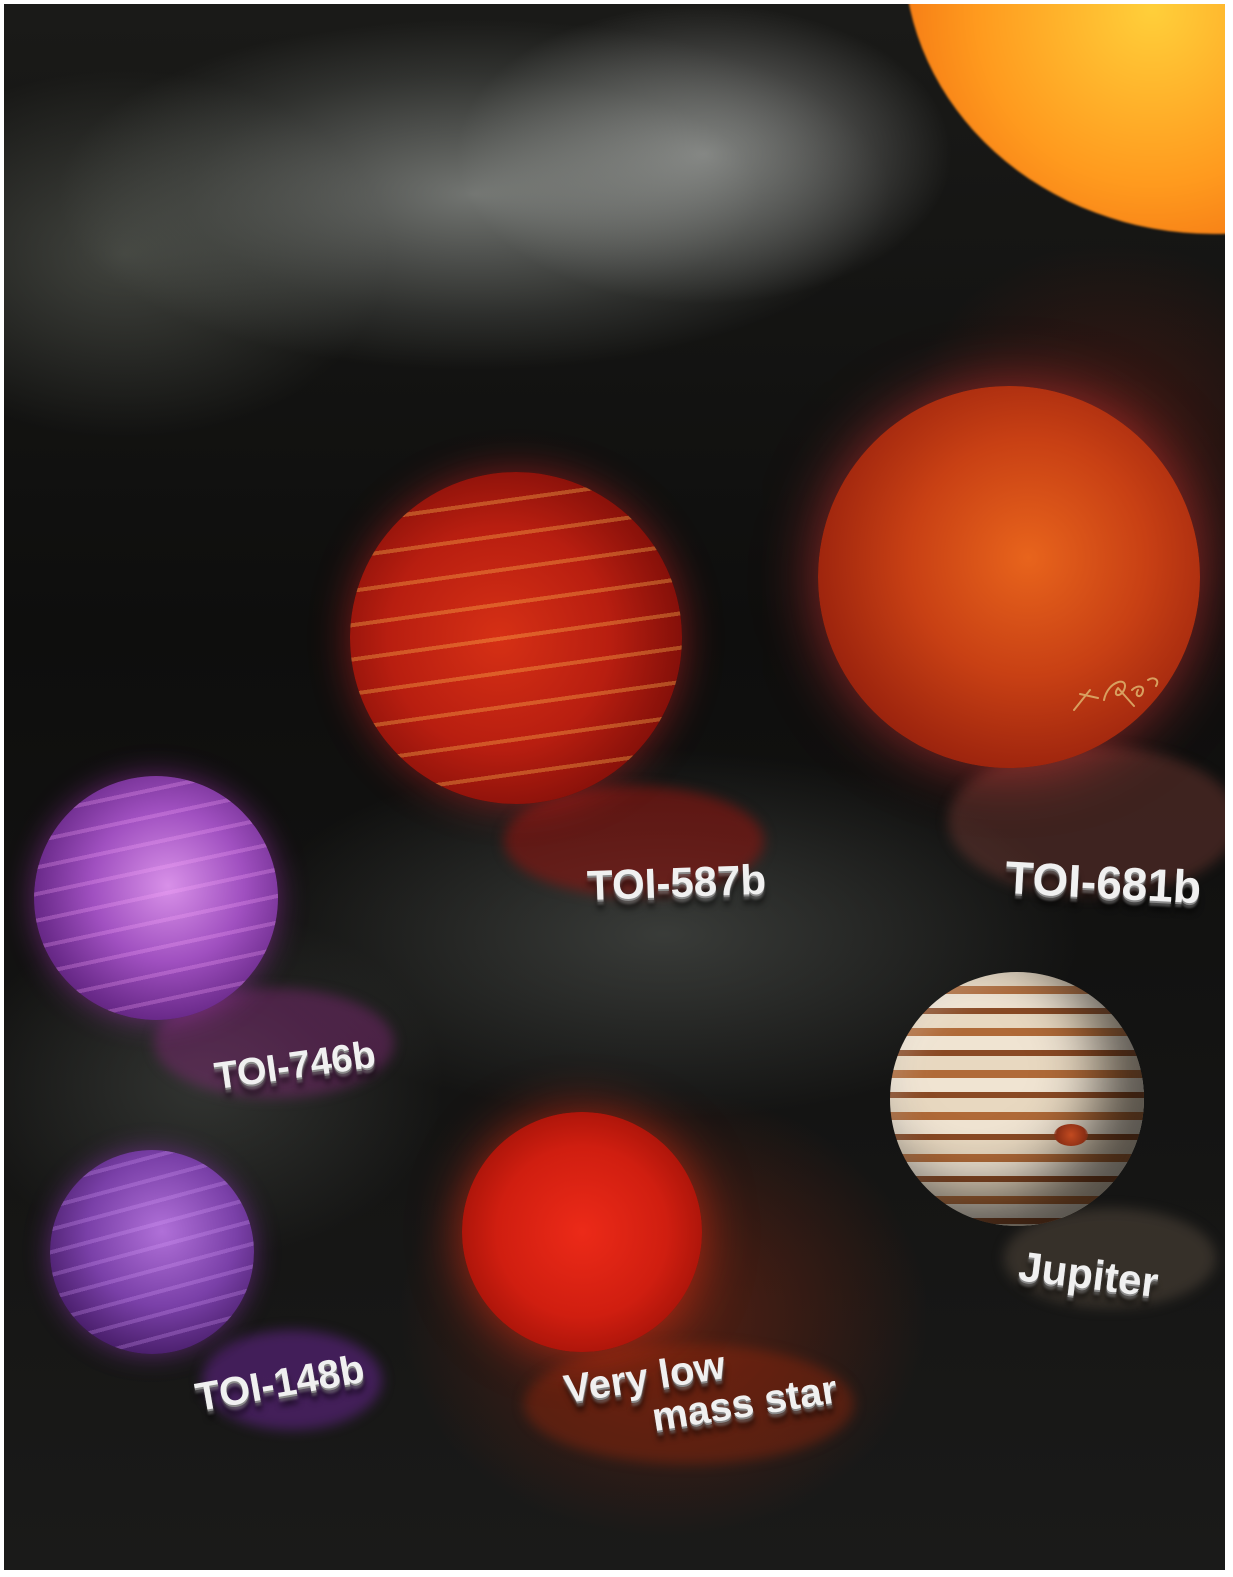 Image resolution: width=1233 pixels, height=1577 pixels. I want to click on toi-148b-reflection, so click(292, 1380).